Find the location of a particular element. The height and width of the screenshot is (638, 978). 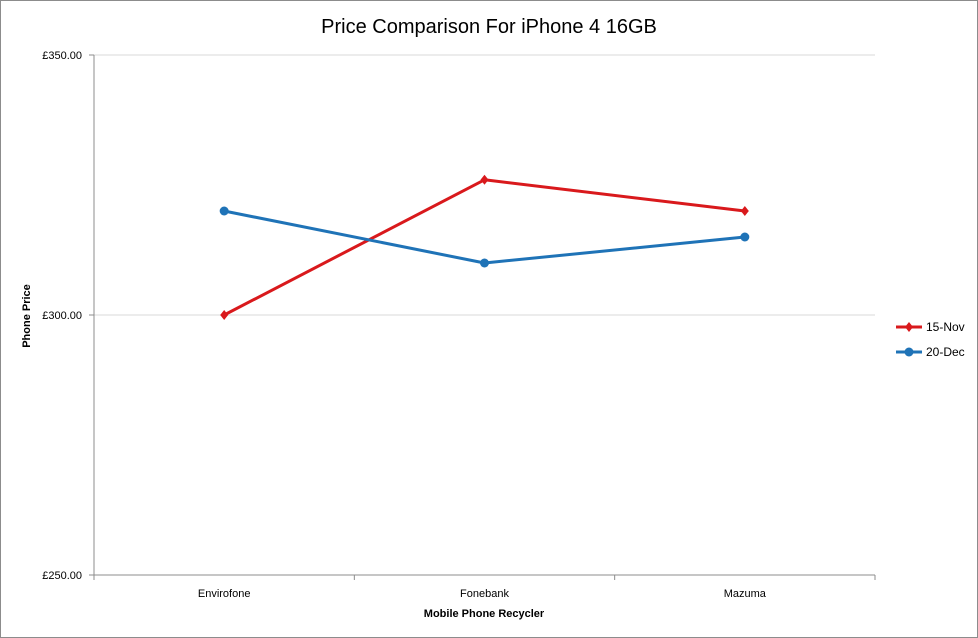

x-tick-label-2: Mazuma is located at coordinates (745, 594).